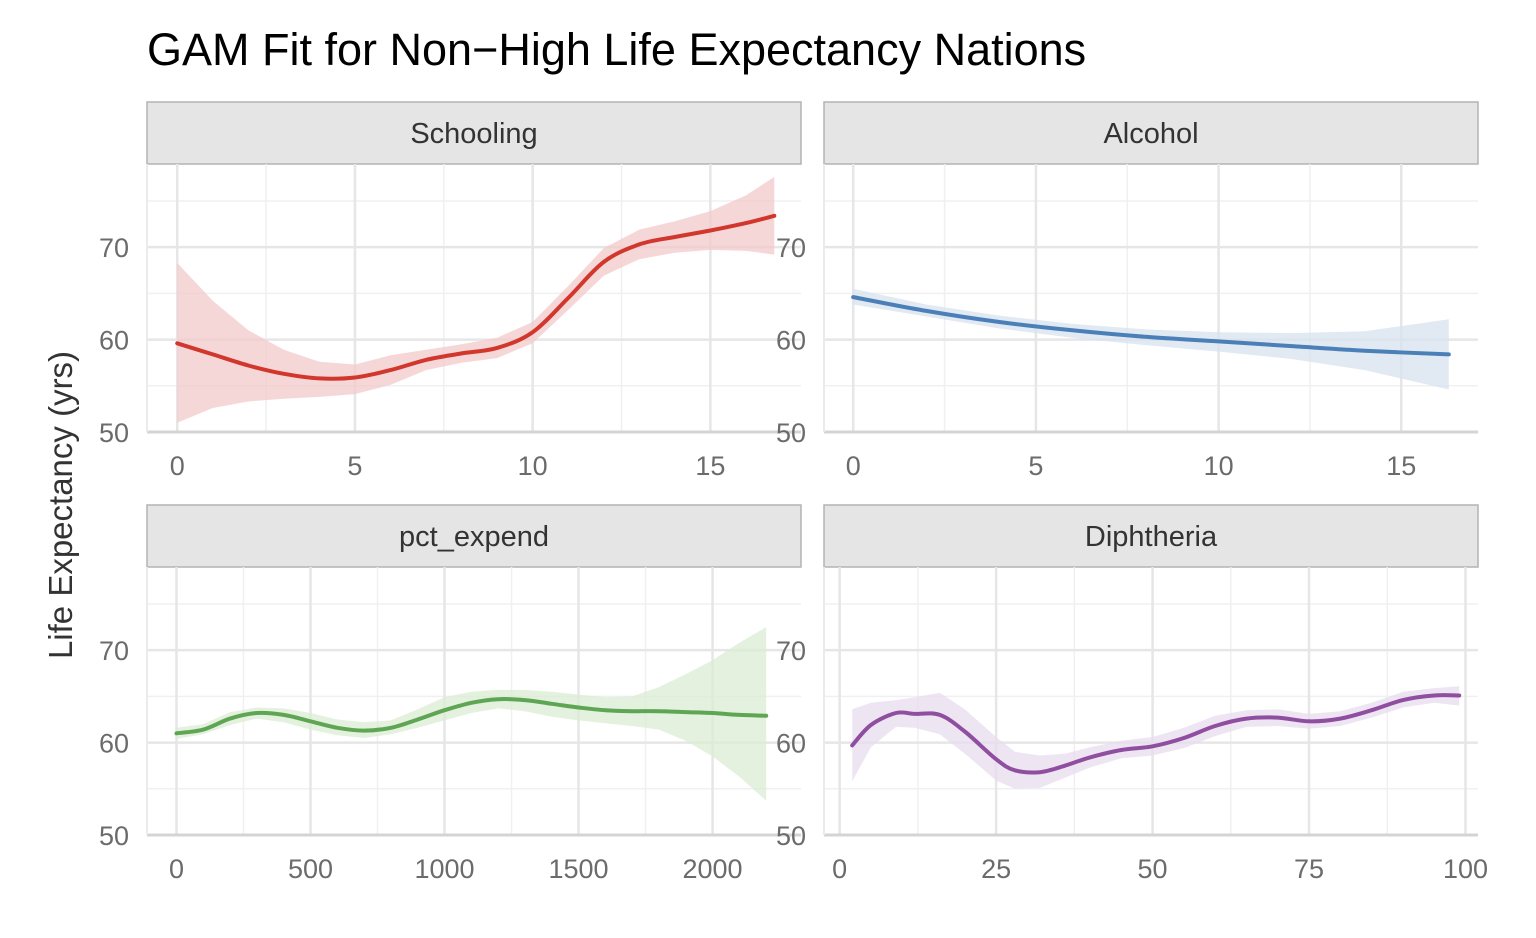  Describe the element at coordinates (713, 869) in the screenshot. I see `x-tick-label: 2000` at that location.